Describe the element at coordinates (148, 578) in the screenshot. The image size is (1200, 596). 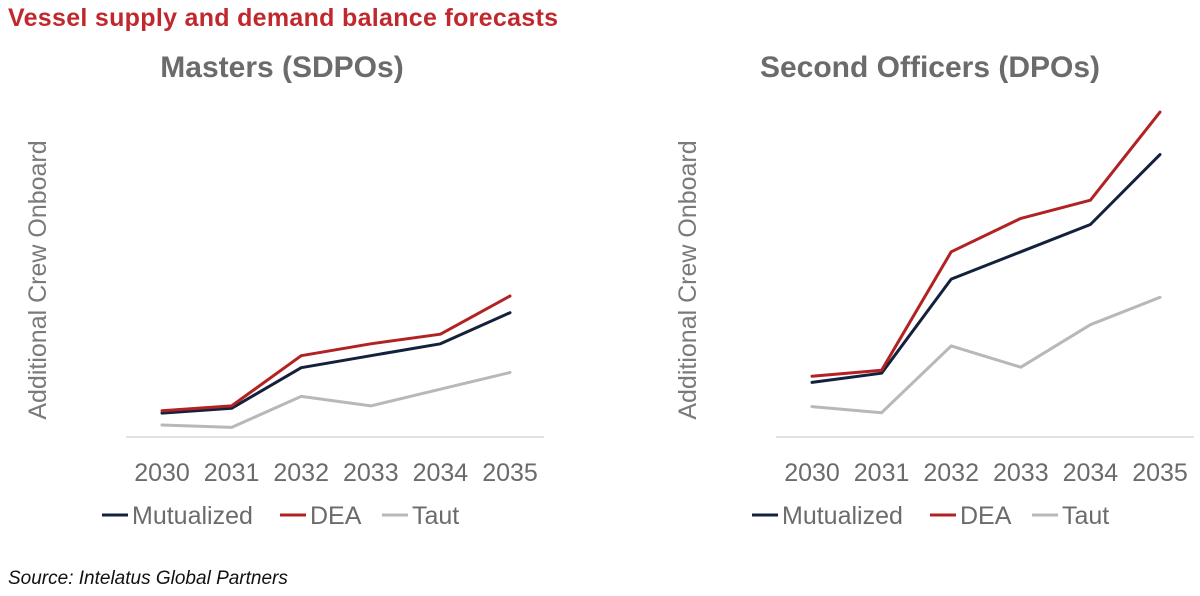
I see `source-note: Source: Intelatus Global Partners` at that location.